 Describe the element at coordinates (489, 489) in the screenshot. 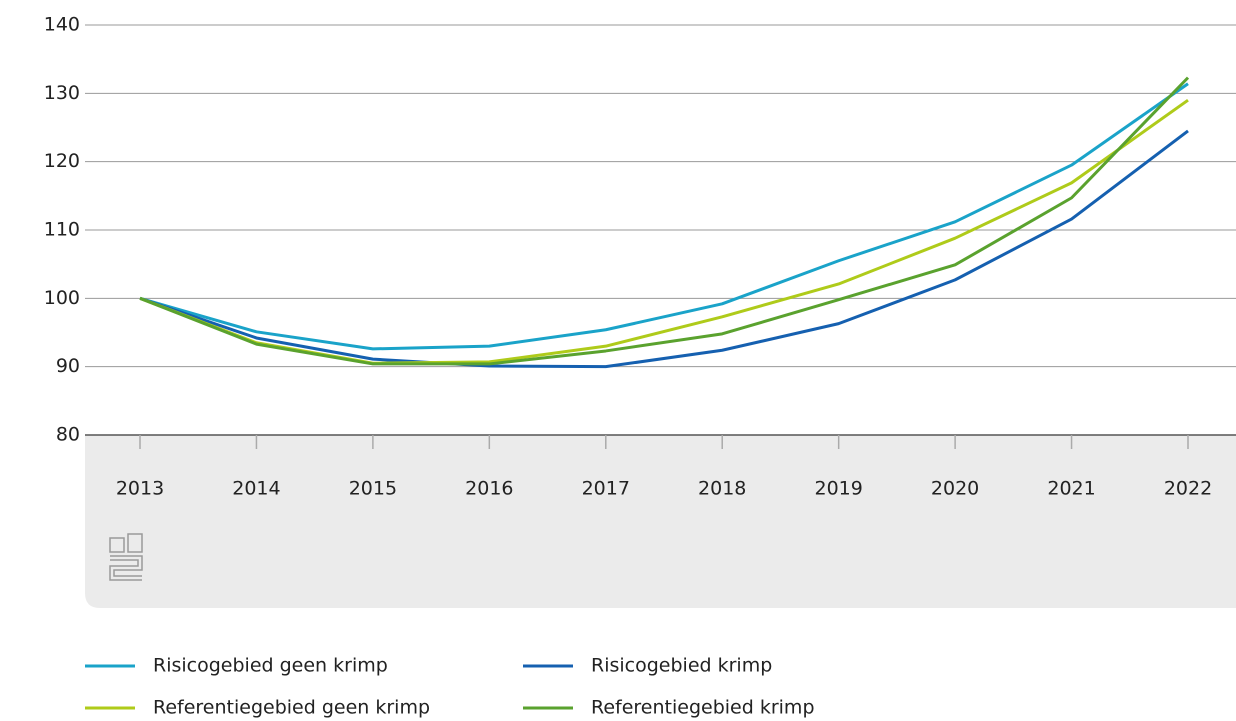

I see `x-tick-label: 2016` at that location.